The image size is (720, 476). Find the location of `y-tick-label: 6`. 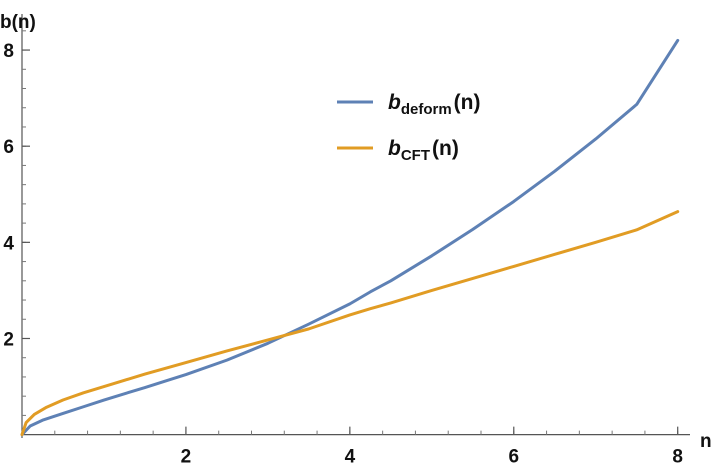

y-tick-label: 6 is located at coordinates (8, 147).